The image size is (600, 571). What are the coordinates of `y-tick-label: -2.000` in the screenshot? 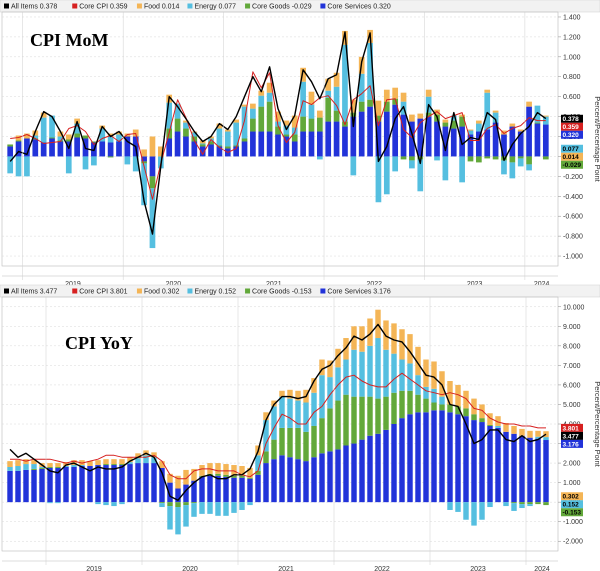 It's located at (573, 542).